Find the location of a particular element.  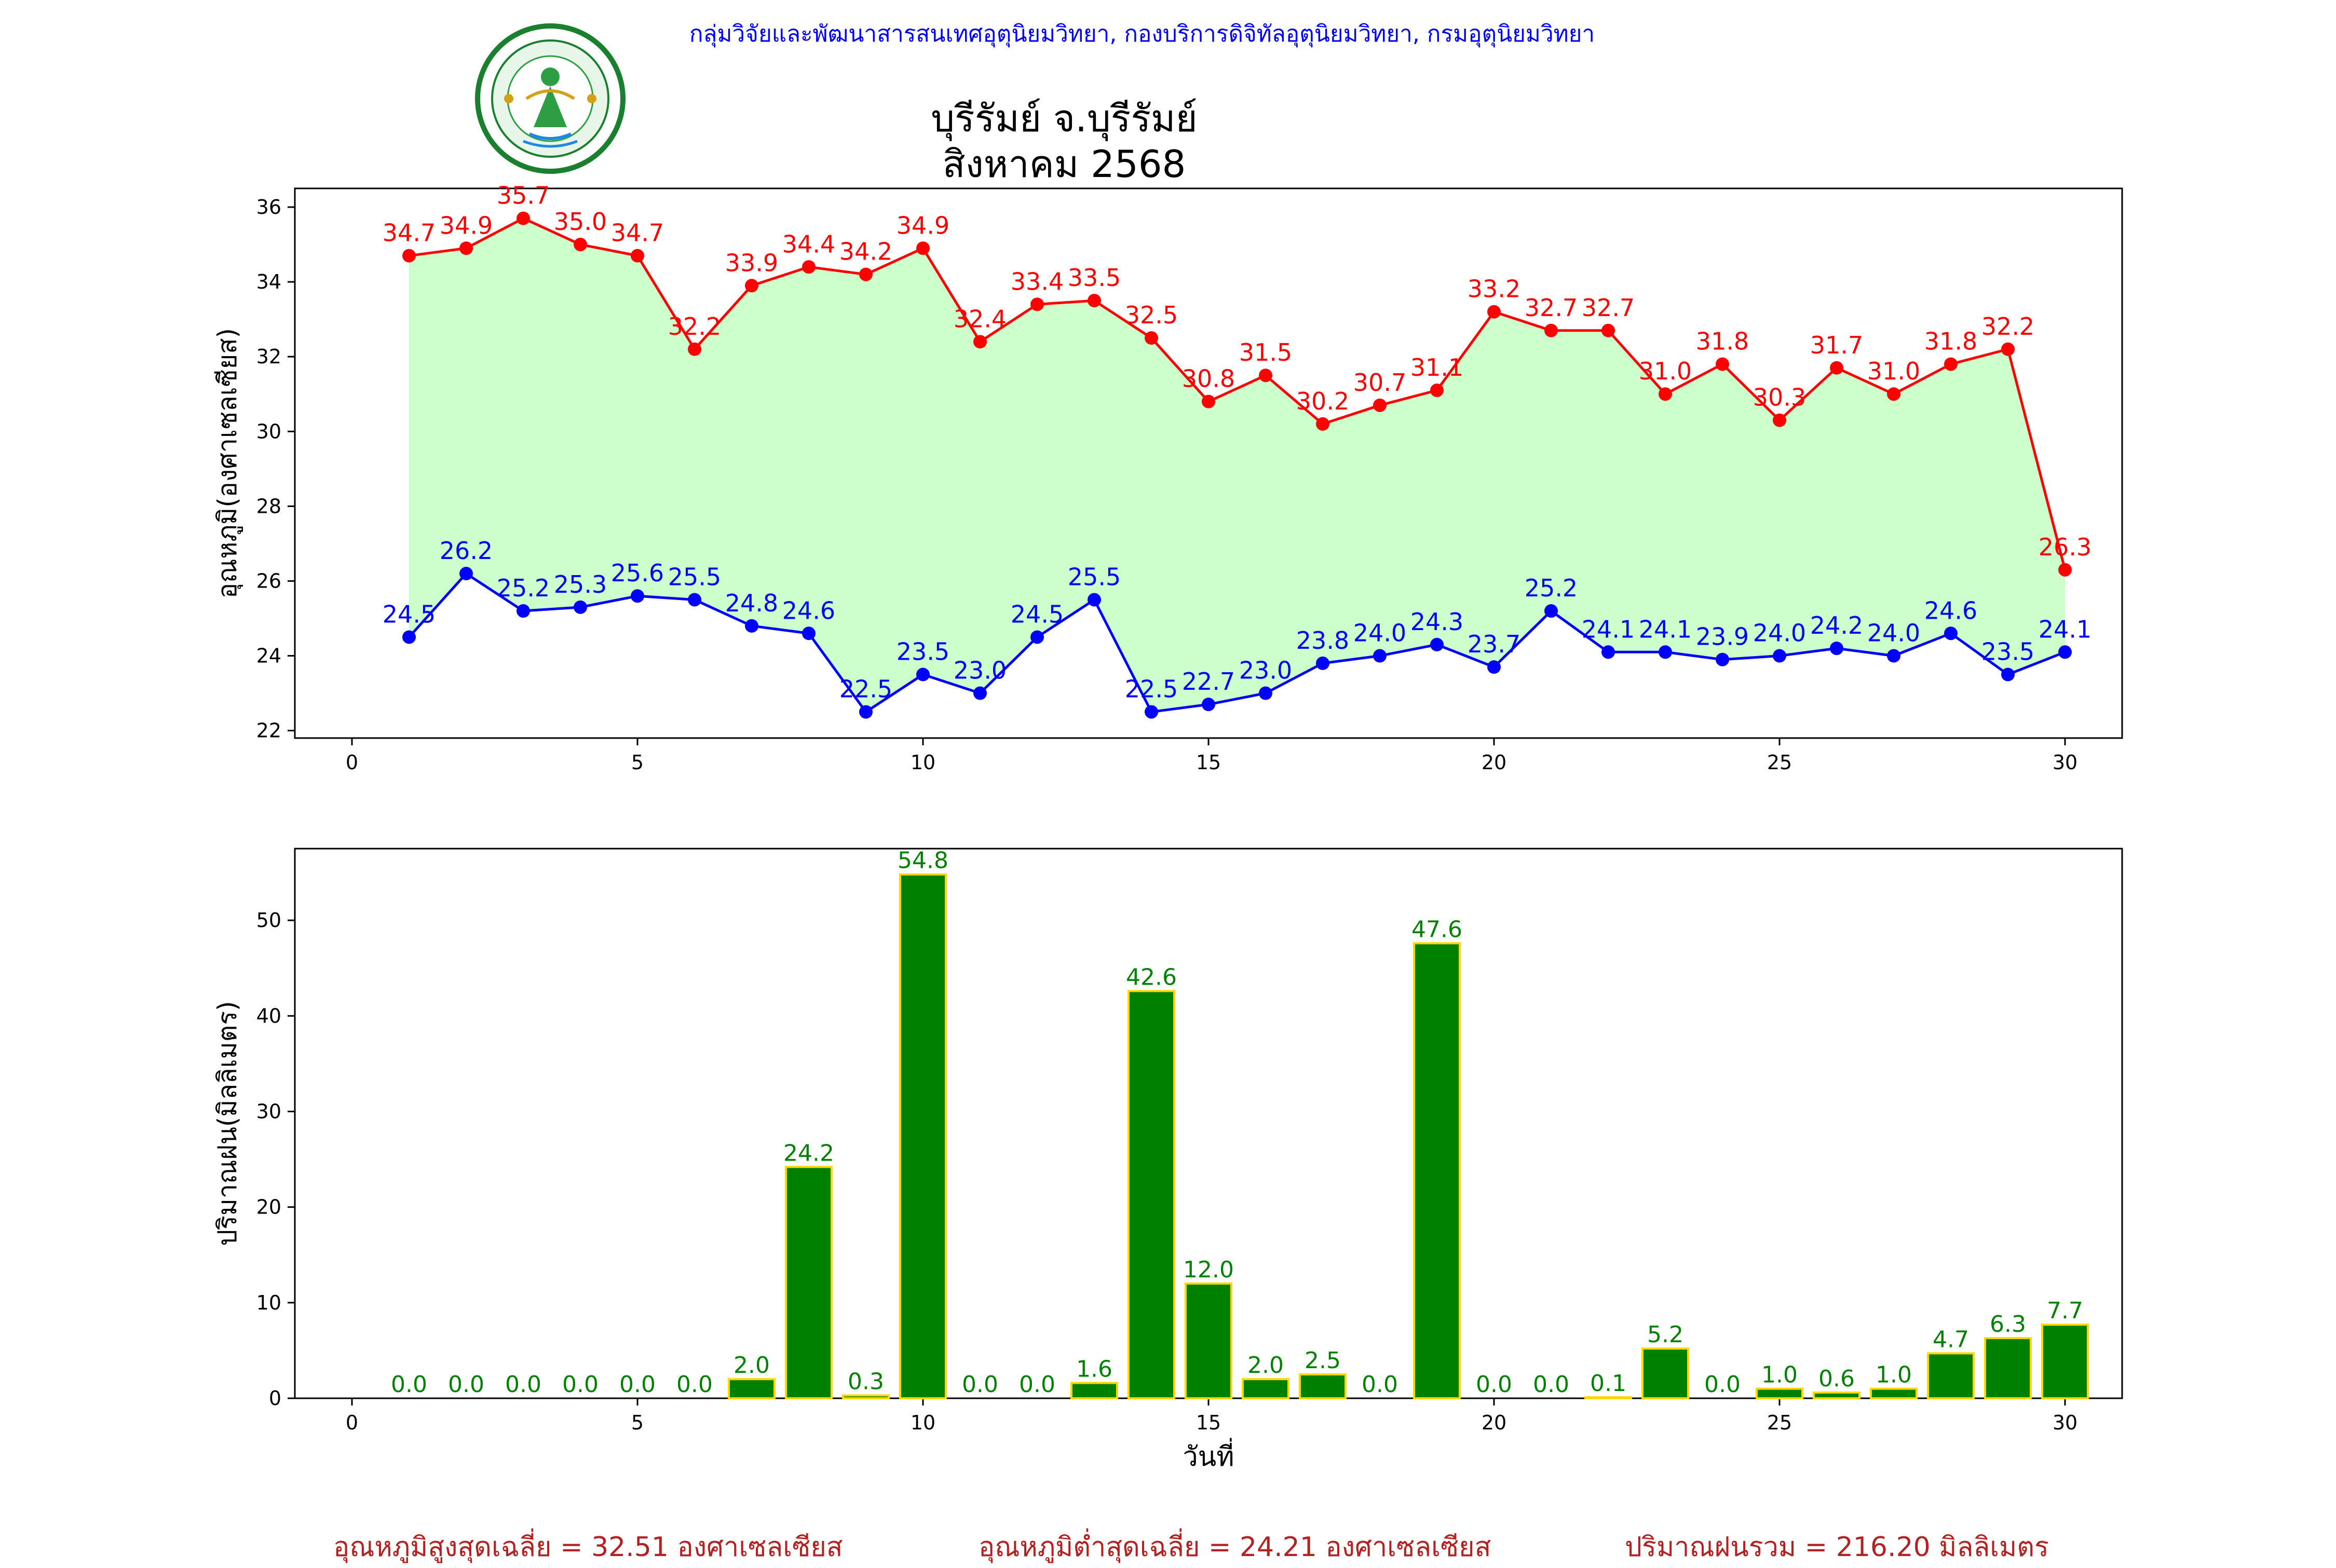

y-tick-label: 10 is located at coordinates (268, 1302).